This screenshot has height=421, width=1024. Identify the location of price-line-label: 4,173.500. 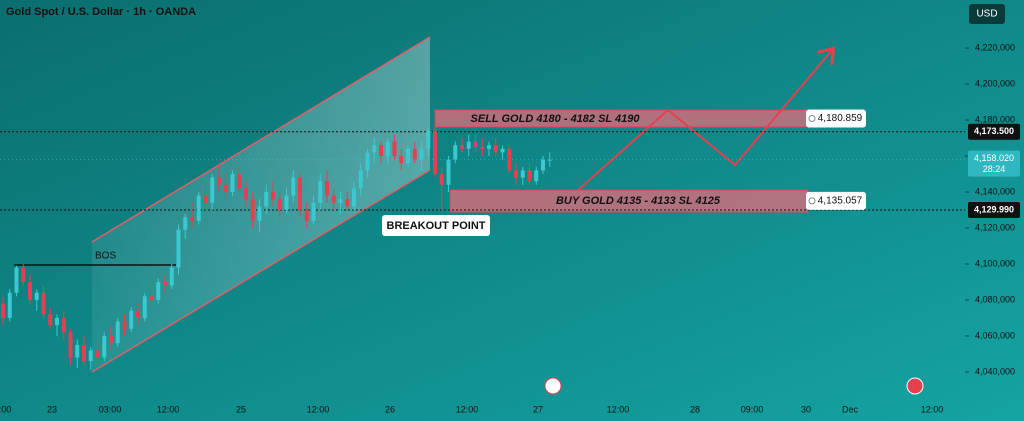
(994, 131).